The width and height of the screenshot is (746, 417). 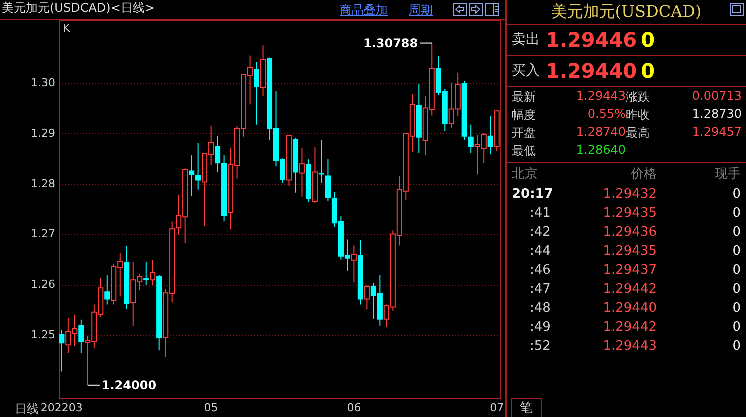 What do you see at coordinates (211, 408) in the screenshot?
I see `x-tick-label: 05` at bounding box center [211, 408].